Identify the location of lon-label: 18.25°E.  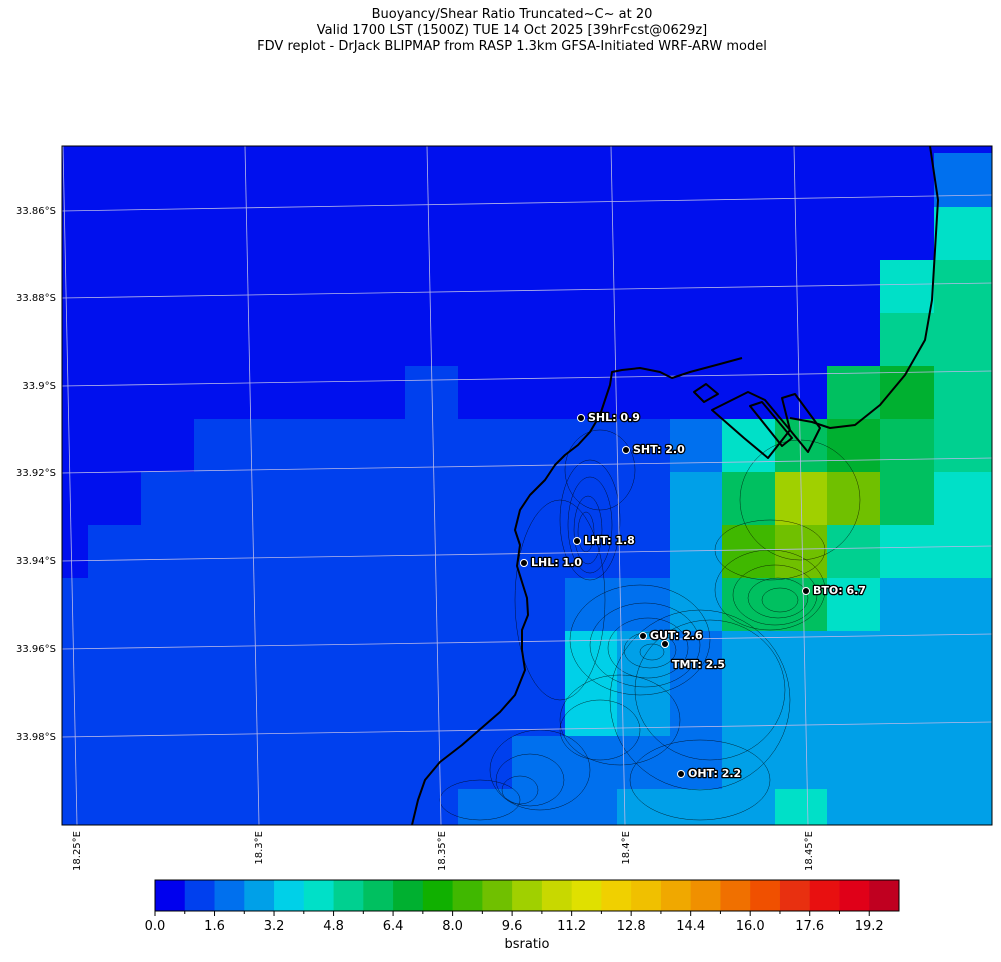
(77, 851).